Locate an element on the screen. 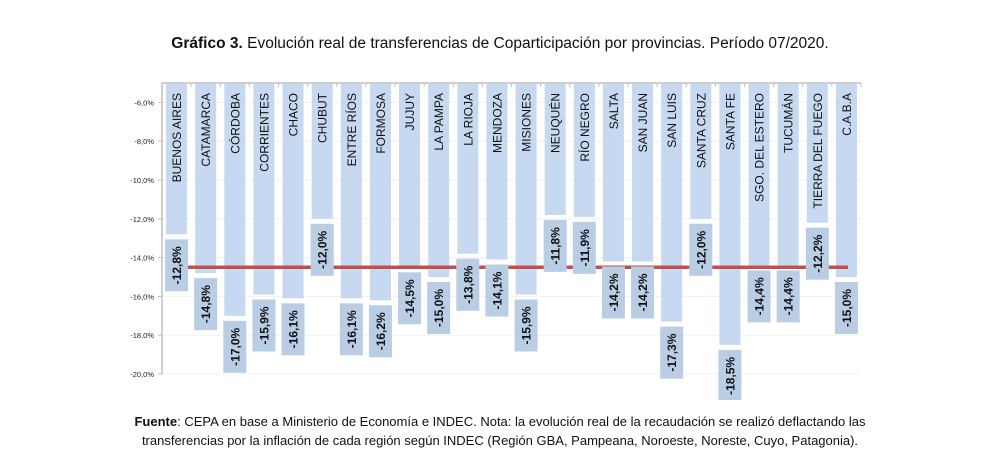  data-label: -17,0% is located at coordinates (235, 346).